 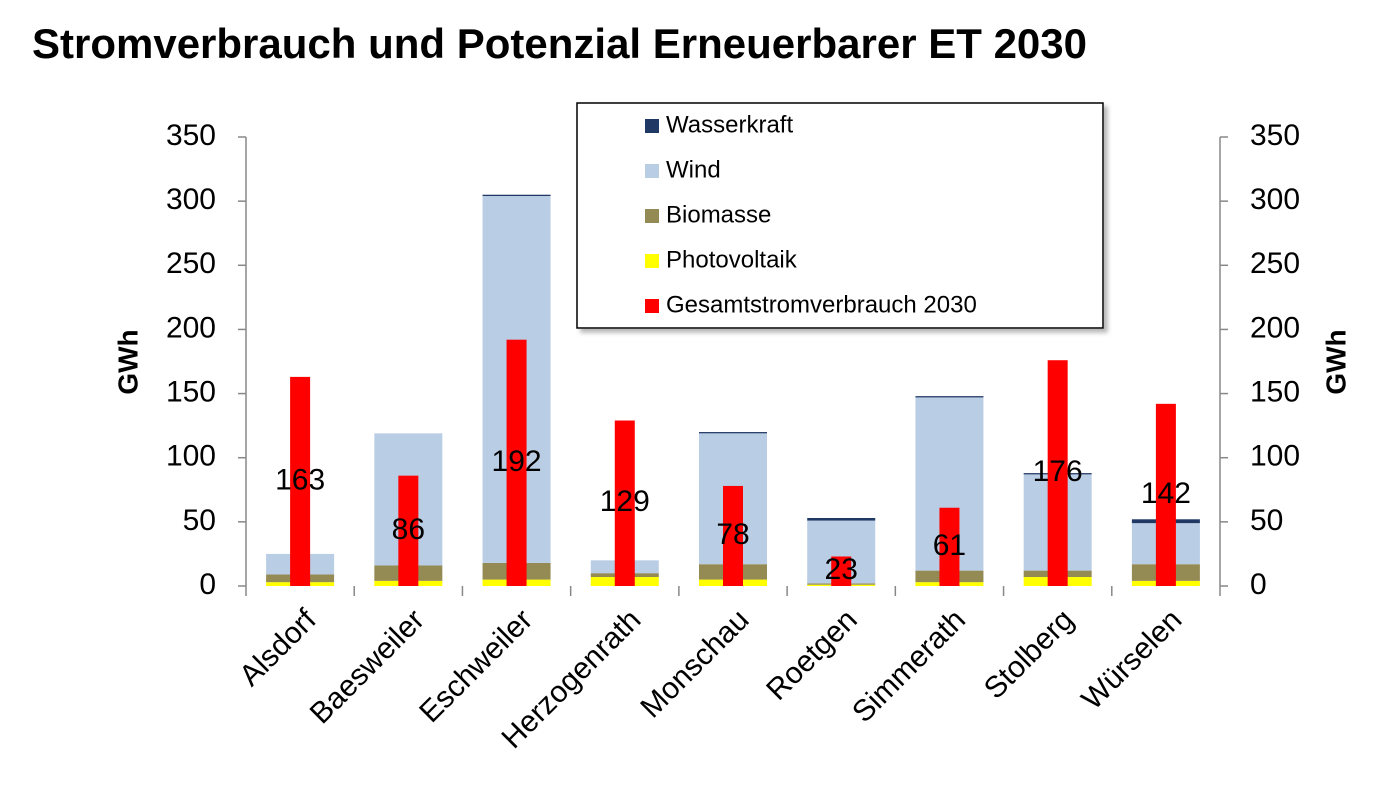 I want to click on y-tick-label: 250, so click(x=191, y=263).